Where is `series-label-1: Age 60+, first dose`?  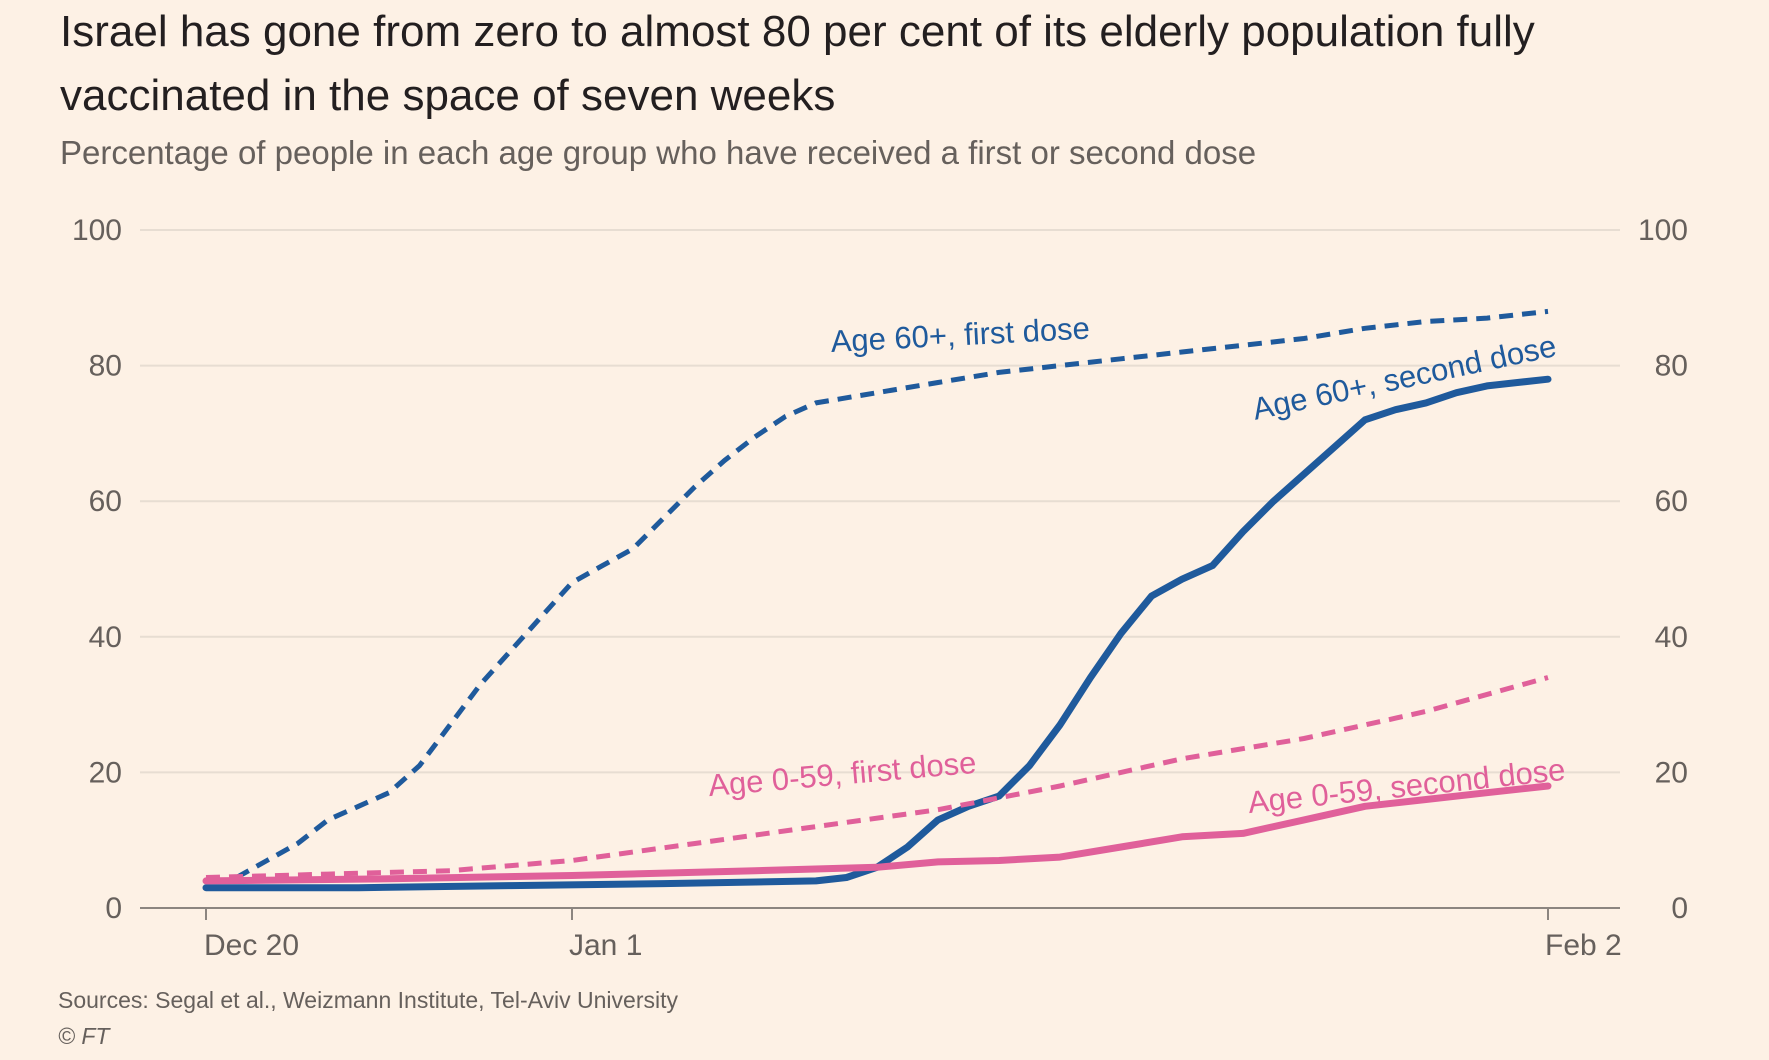 series-label-1: Age 60+, first dose is located at coordinates (960, 335).